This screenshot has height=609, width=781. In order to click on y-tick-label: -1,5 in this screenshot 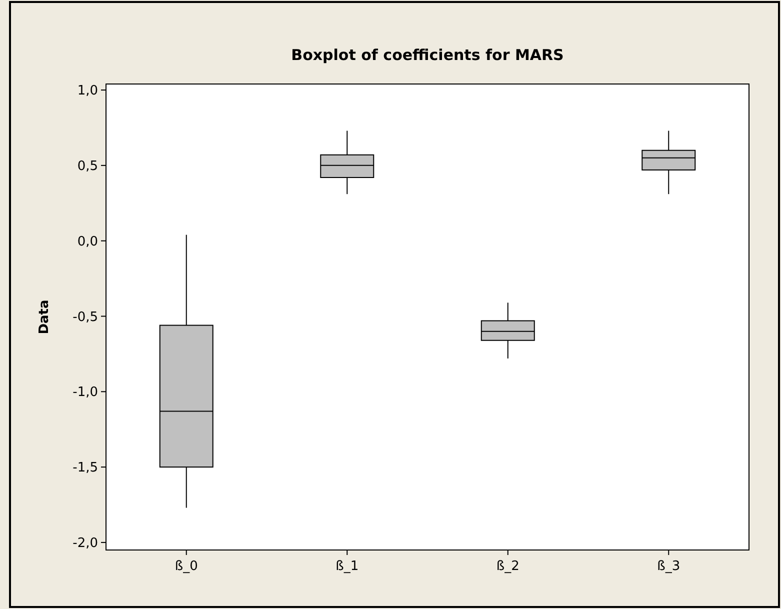, I will do `click(85, 468)`.